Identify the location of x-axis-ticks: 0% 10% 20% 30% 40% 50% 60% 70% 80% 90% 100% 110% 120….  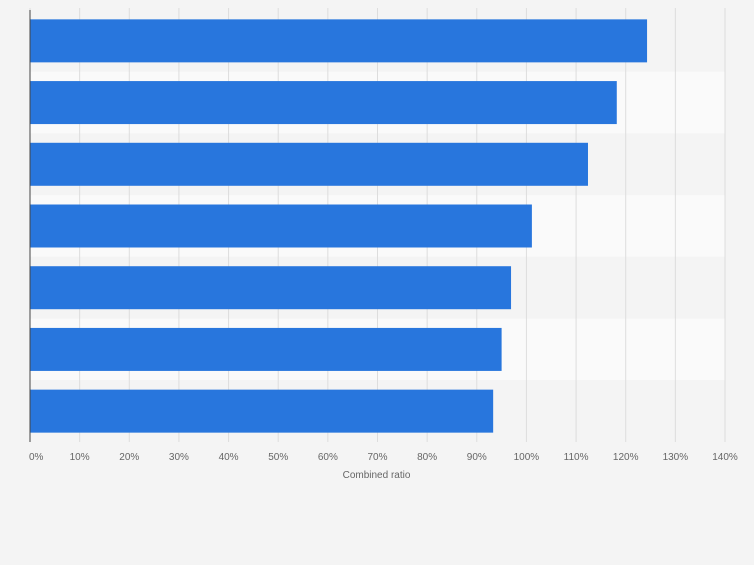
(383, 457).